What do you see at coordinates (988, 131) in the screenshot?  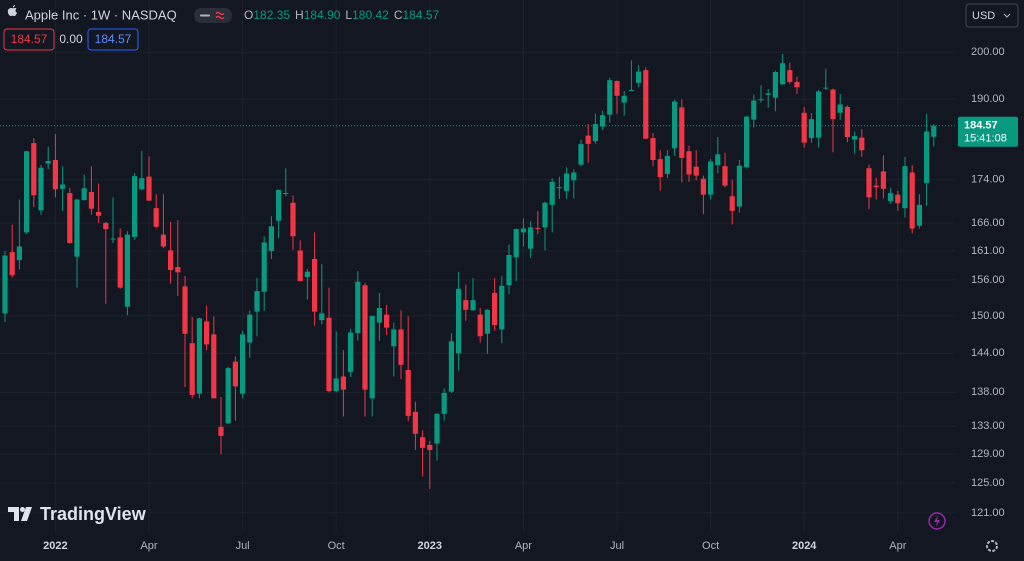 I see `price-label-box` at bounding box center [988, 131].